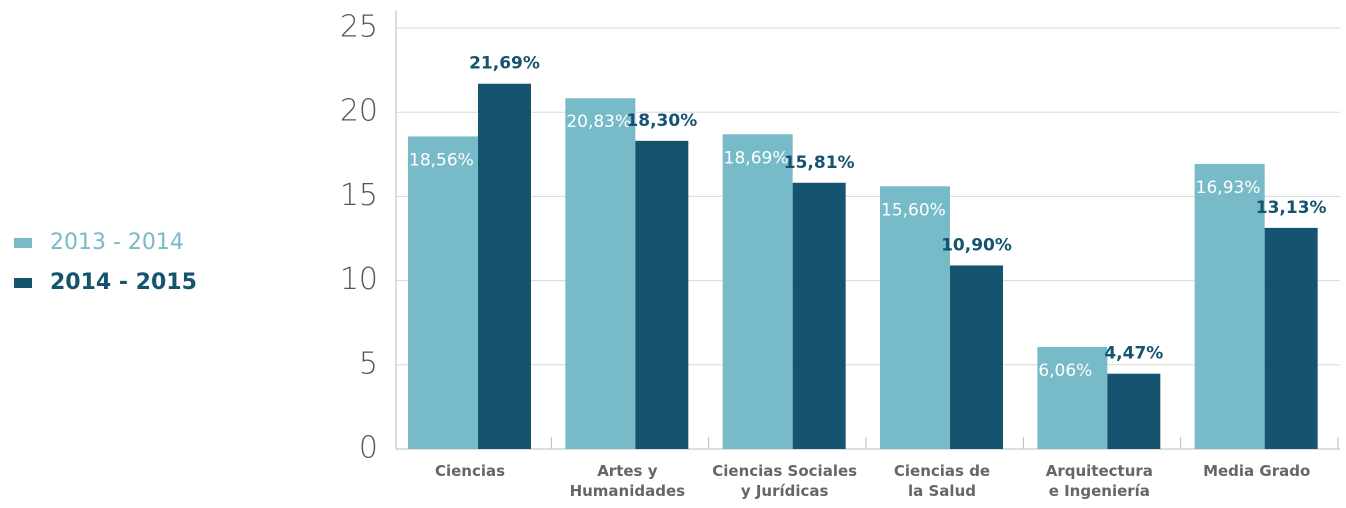  I want to click on y-tick-label: 25, so click(359, 27).